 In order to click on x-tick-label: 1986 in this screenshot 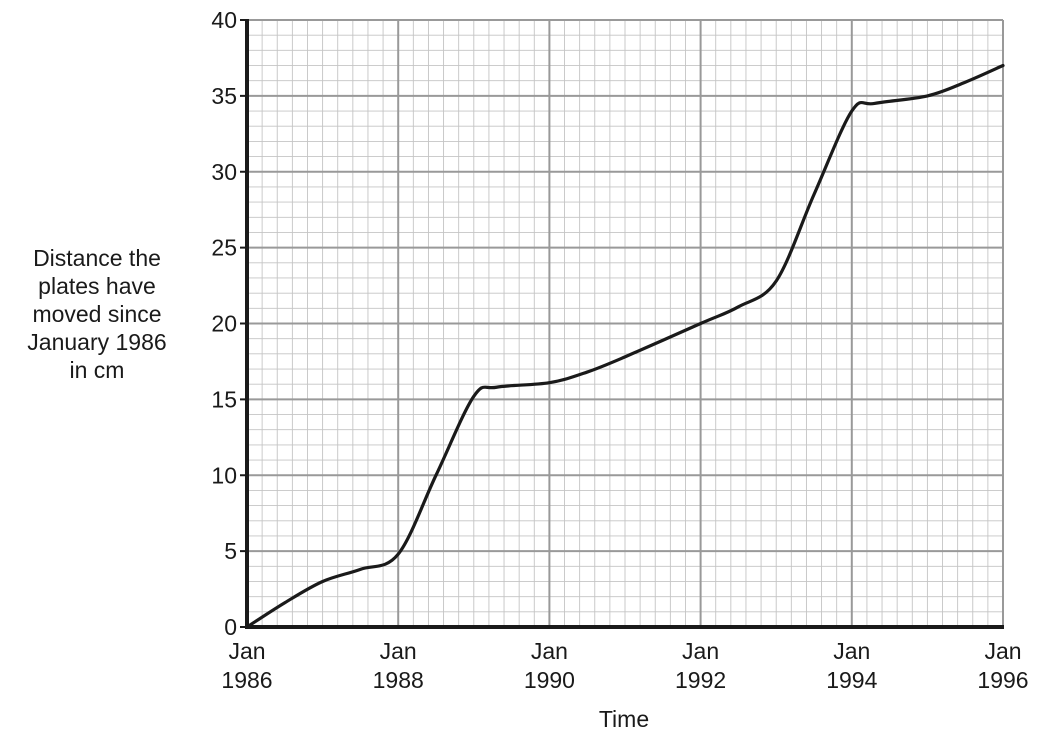, I will do `click(246, 680)`.